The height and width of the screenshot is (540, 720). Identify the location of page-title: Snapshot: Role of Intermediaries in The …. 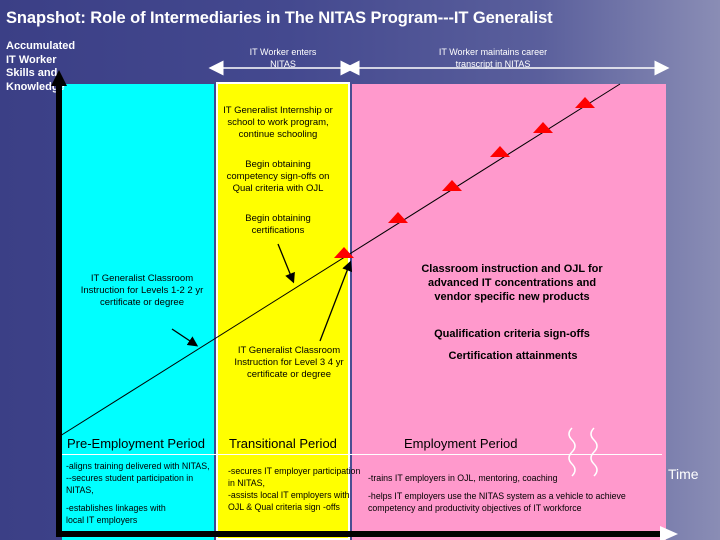
(279, 18).